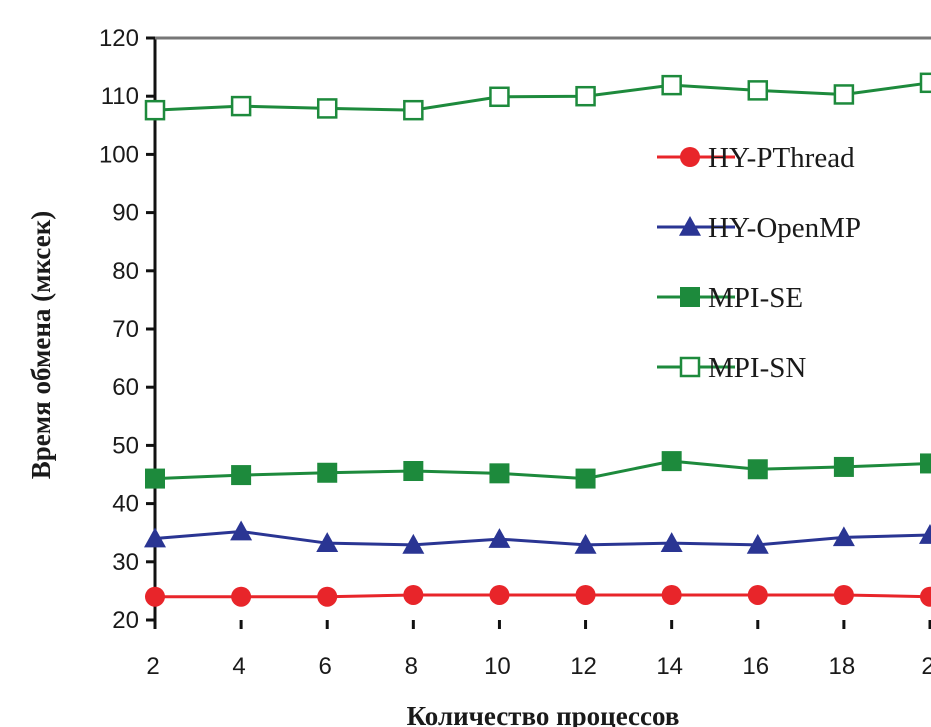 Image resolution: width=931 pixels, height=727 pixels. What do you see at coordinates (325, 666) in the screenshot?
I see `x-tick-label: 6` at bounding box center [325, 666].